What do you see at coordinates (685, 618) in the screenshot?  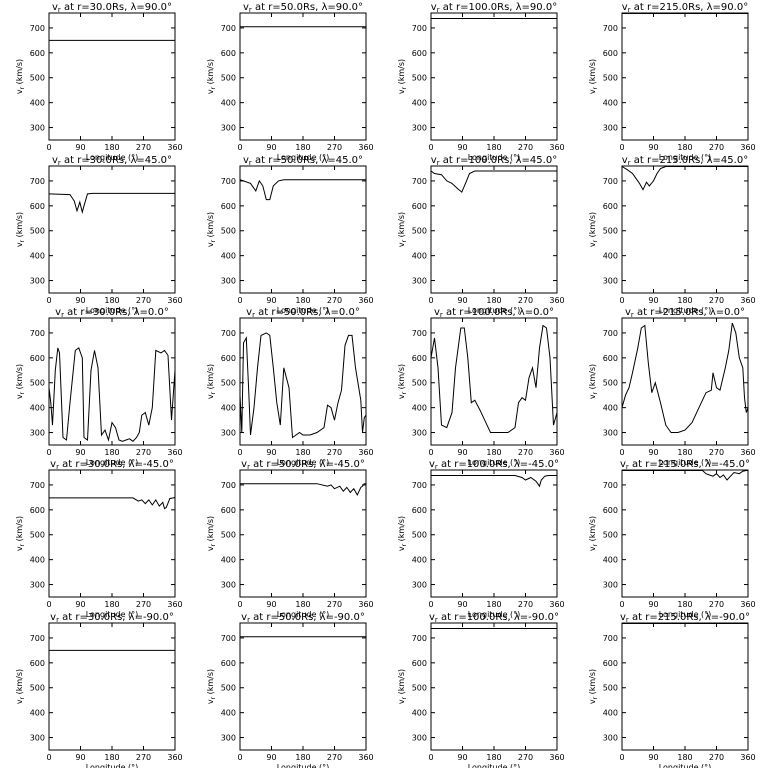 I see `panel-title: vr at r=215.0Rs, λ=-90.0°` at bounding box center [685, 618].